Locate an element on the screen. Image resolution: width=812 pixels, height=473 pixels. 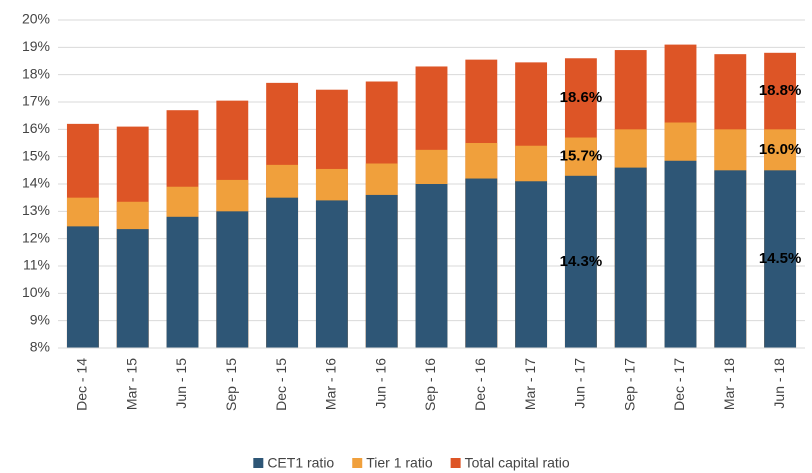
y-tick-label: 9% is located at coordinates (40, 319).